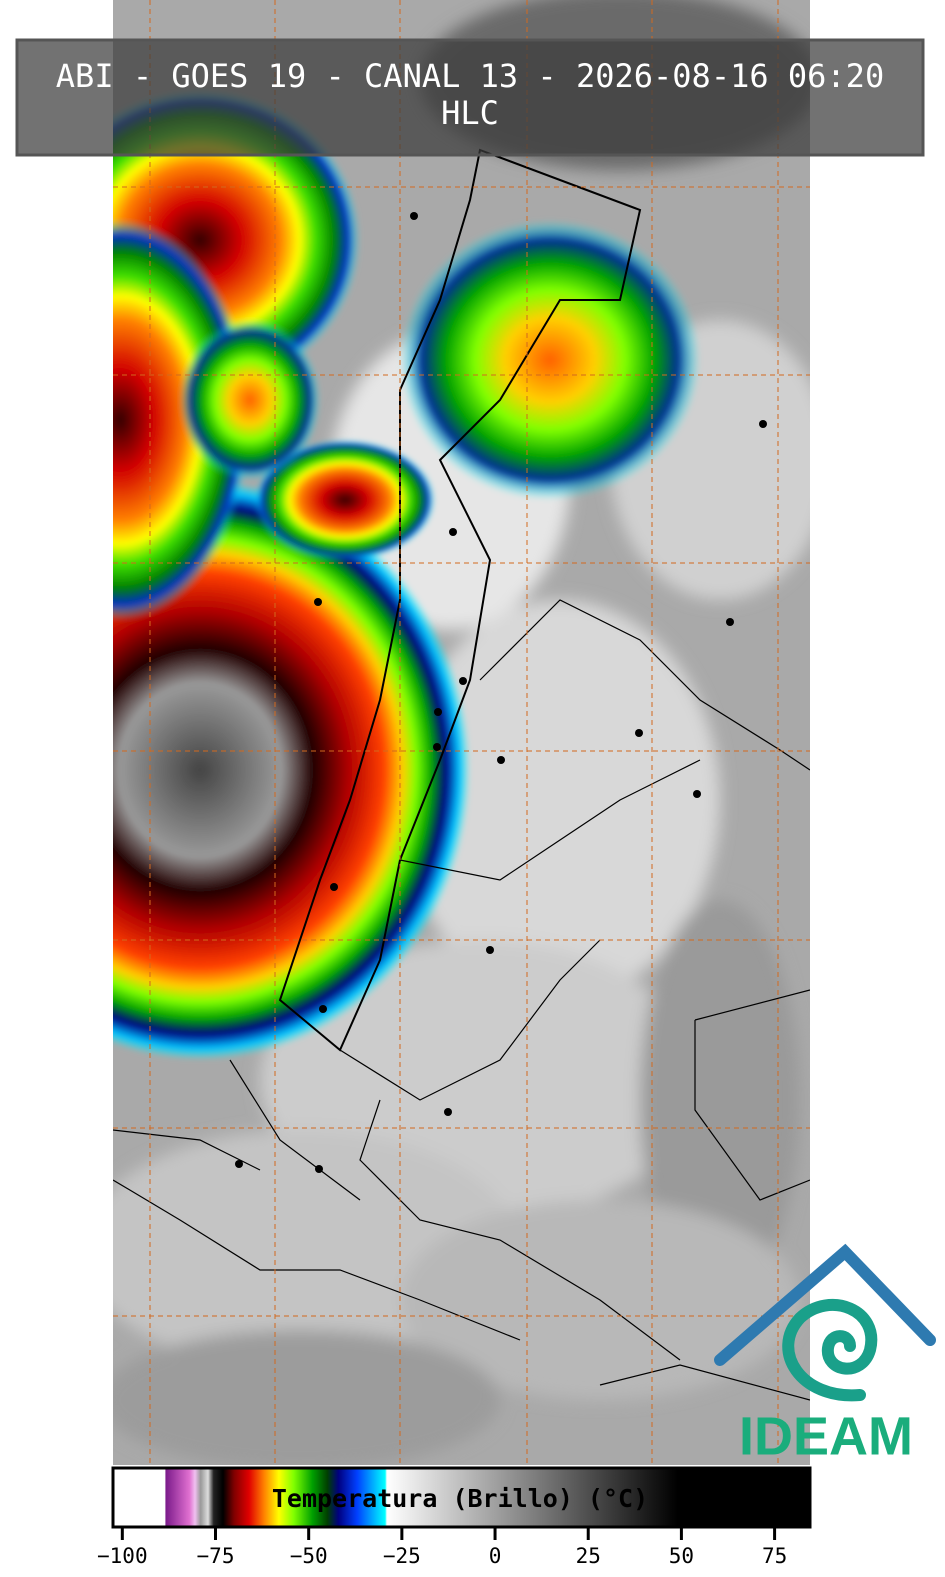 The height and width of the screenshot is (1577, 945). I want to click on tick-label: −25, so click(402, 1556).